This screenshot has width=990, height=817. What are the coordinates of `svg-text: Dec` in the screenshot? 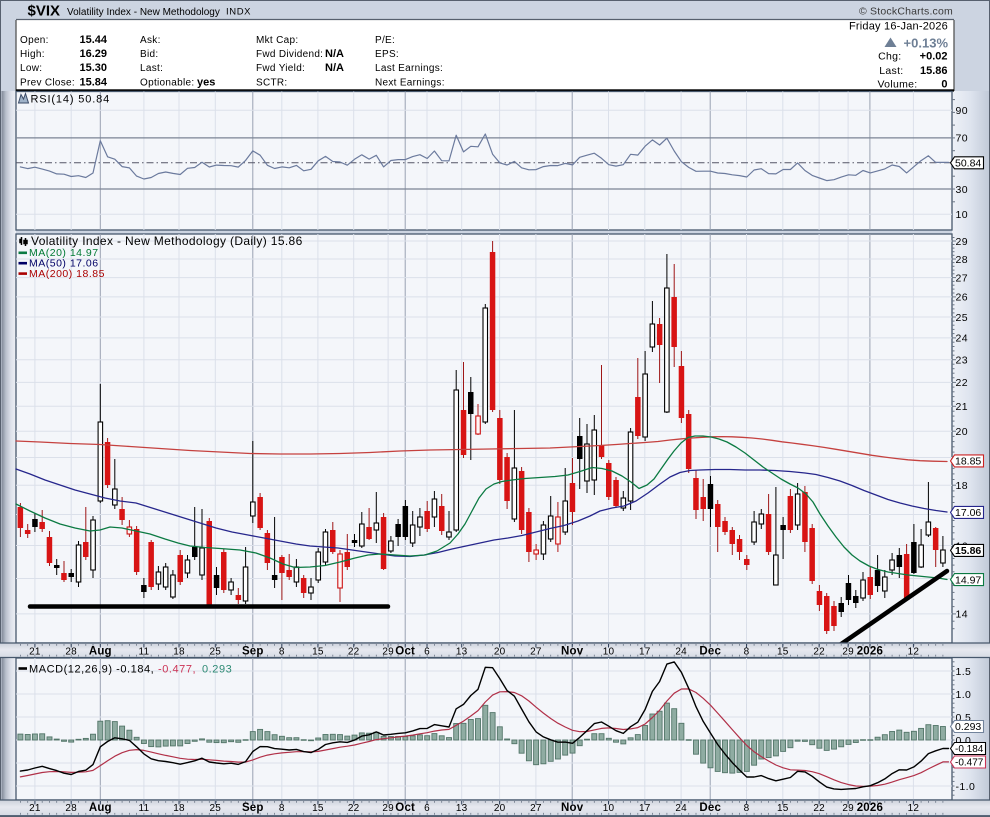 It's located at (710, 652).